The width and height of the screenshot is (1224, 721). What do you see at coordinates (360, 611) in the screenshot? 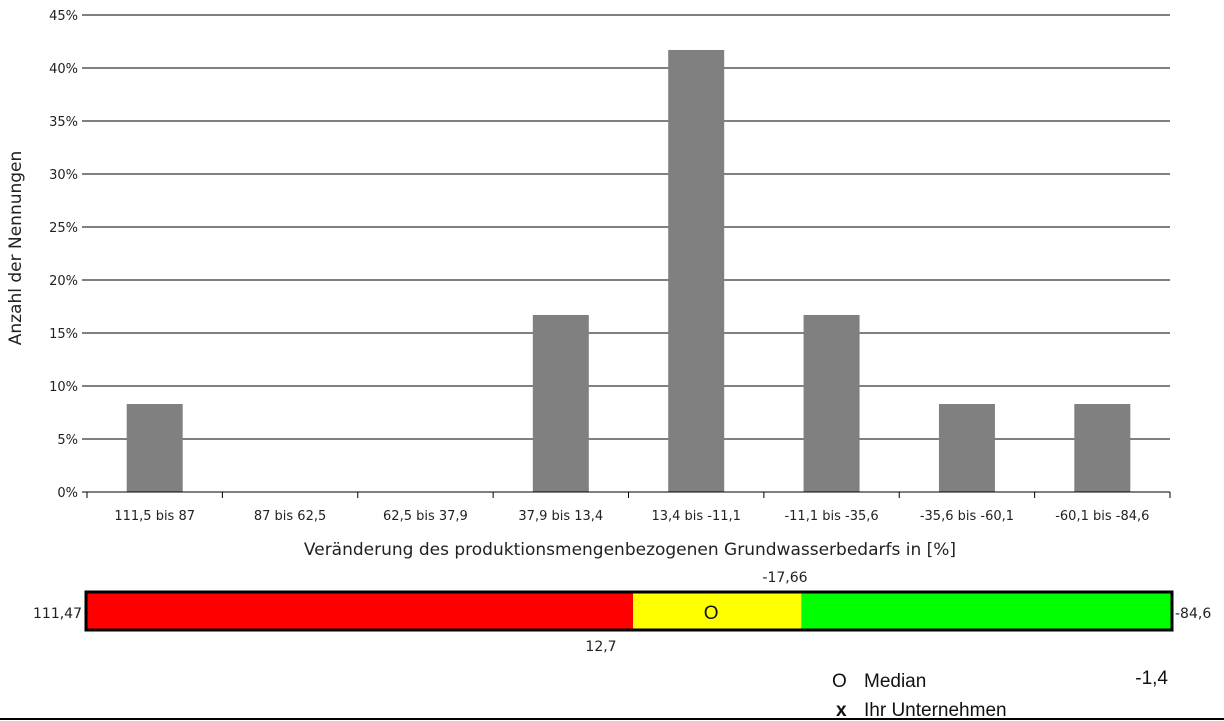
I see `range-segment-red` at bounding box center [360, 611].